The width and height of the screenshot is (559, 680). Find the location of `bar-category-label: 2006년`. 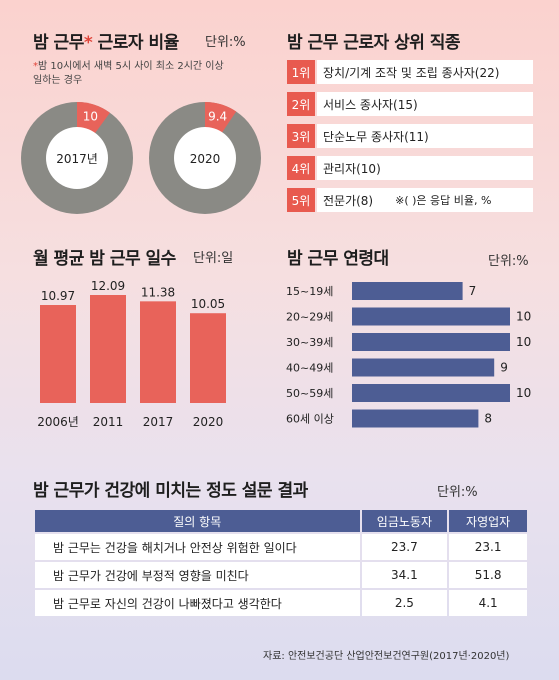

bar-category-label: 2006년 is located at coordinates (58, 422).